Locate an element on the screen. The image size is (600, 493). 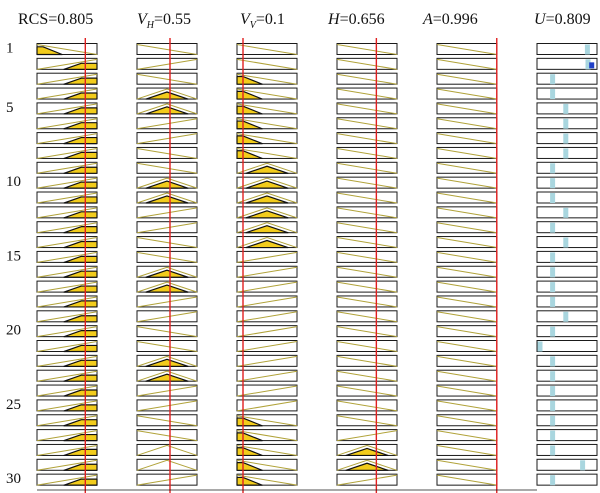
row-label-25: 25 is located at coordinates (13, 405).